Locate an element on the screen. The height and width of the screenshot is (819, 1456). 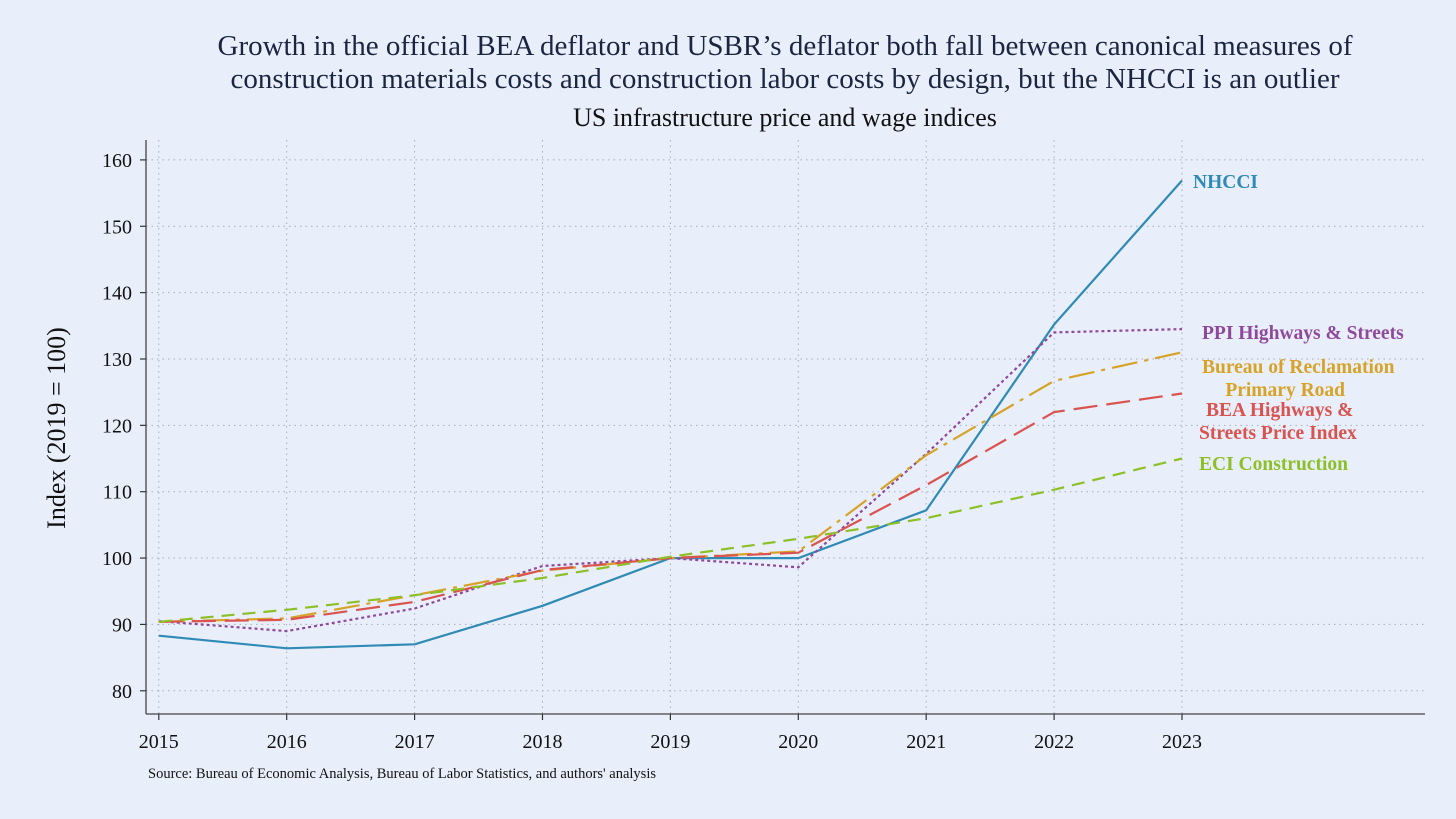
series-label: NHCCI is located at coordinates (1225, 182).